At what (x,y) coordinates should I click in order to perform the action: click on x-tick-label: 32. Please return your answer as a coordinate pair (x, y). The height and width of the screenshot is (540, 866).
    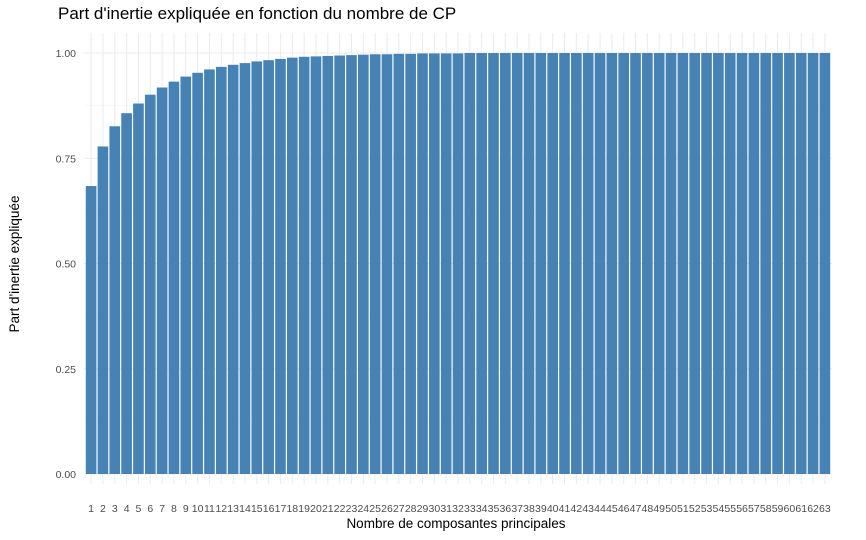
    Looking at the image, I should click on (458, 509).